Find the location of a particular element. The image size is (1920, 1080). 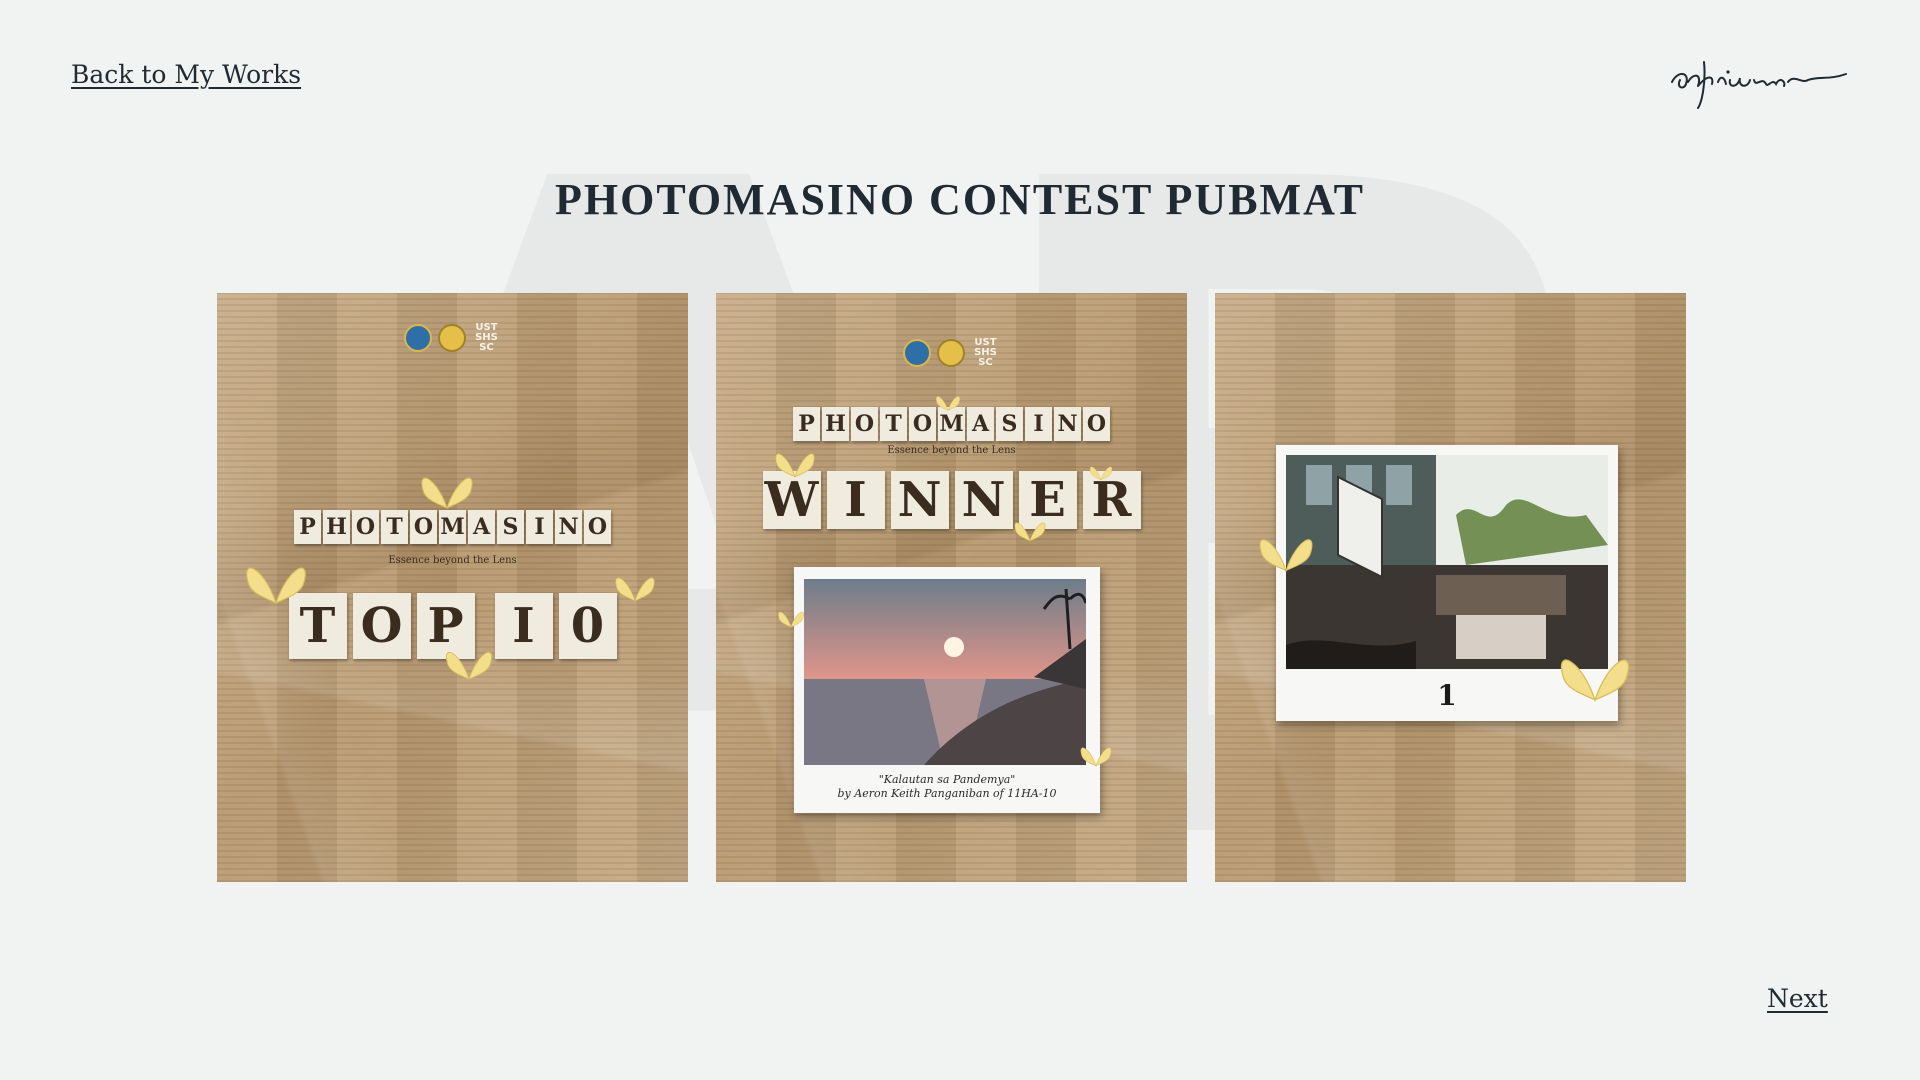

entry-photo-polaroid: 1 is located at coordinates (1447, 583).